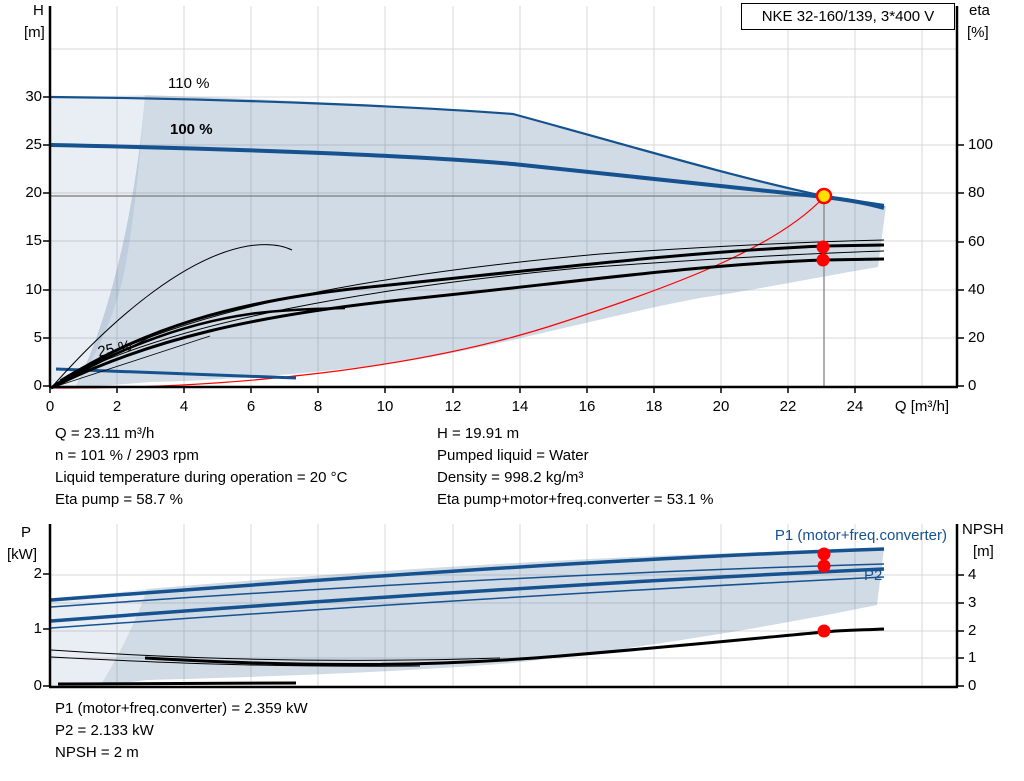 The width and height of the screenshot is (1024, 781). I want to click on qh-duty-point, so click(824, 196).